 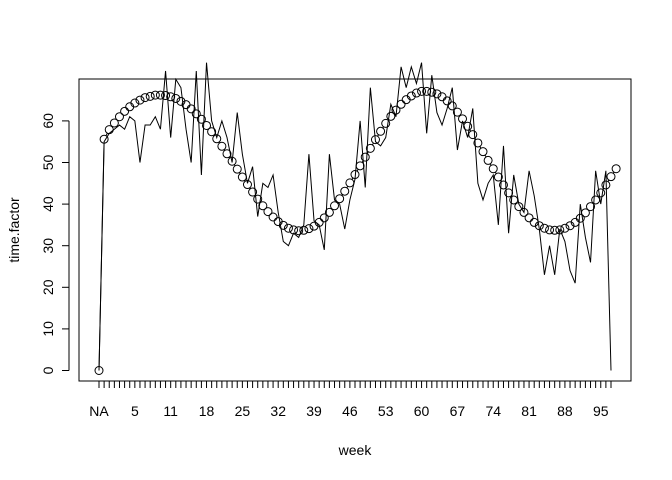 What do you see at coordinates (48, 370) in the screenshot?
I see `y-tick-label: 0` at bounding box center [48, 370].